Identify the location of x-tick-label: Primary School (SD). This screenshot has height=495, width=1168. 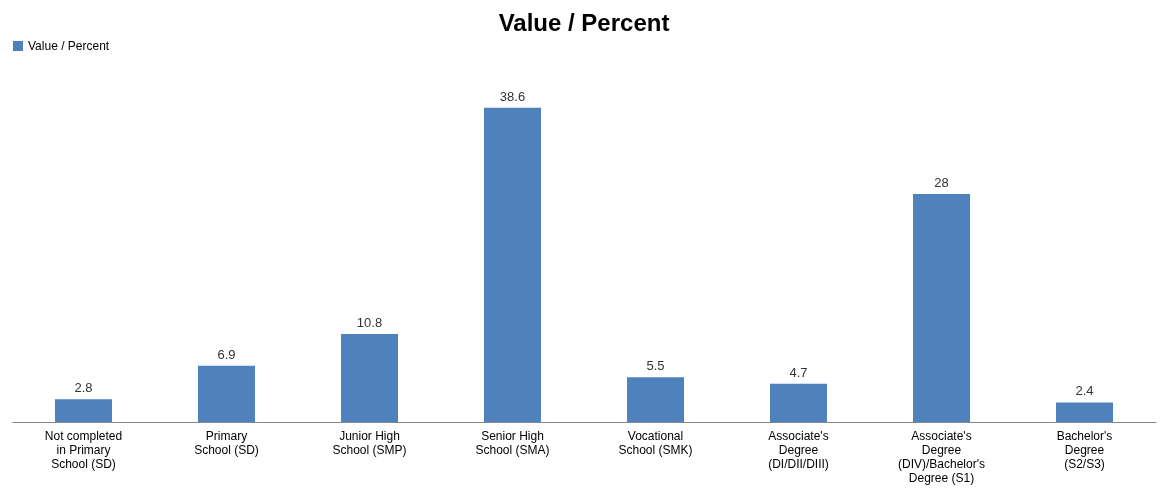
(226, 442).